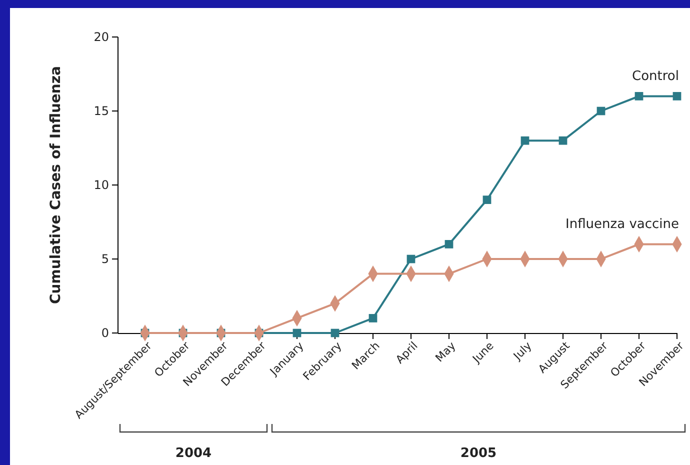 The height and width of the screenshot is (465, 690). Describe the element at coordinates (105, 333) in the screenshot. I see `y-tick-label: 0` at that location.